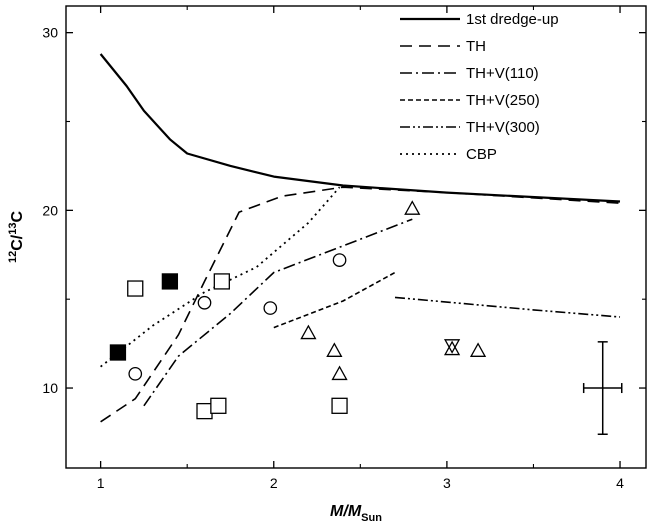 The height and width of the screenshot is (526, 658). What do you see at coordinates (502, 73) in the screenshot?
I see `legend-label: TH+V(110)` at bounding box center [502, 73].